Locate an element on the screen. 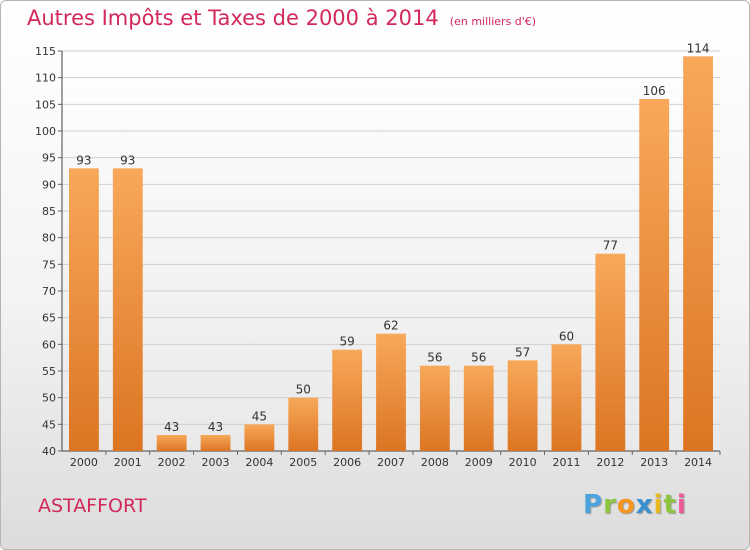 The image size is (750, 550). y-tick-label: 85 is located at coordinates (49, 211).